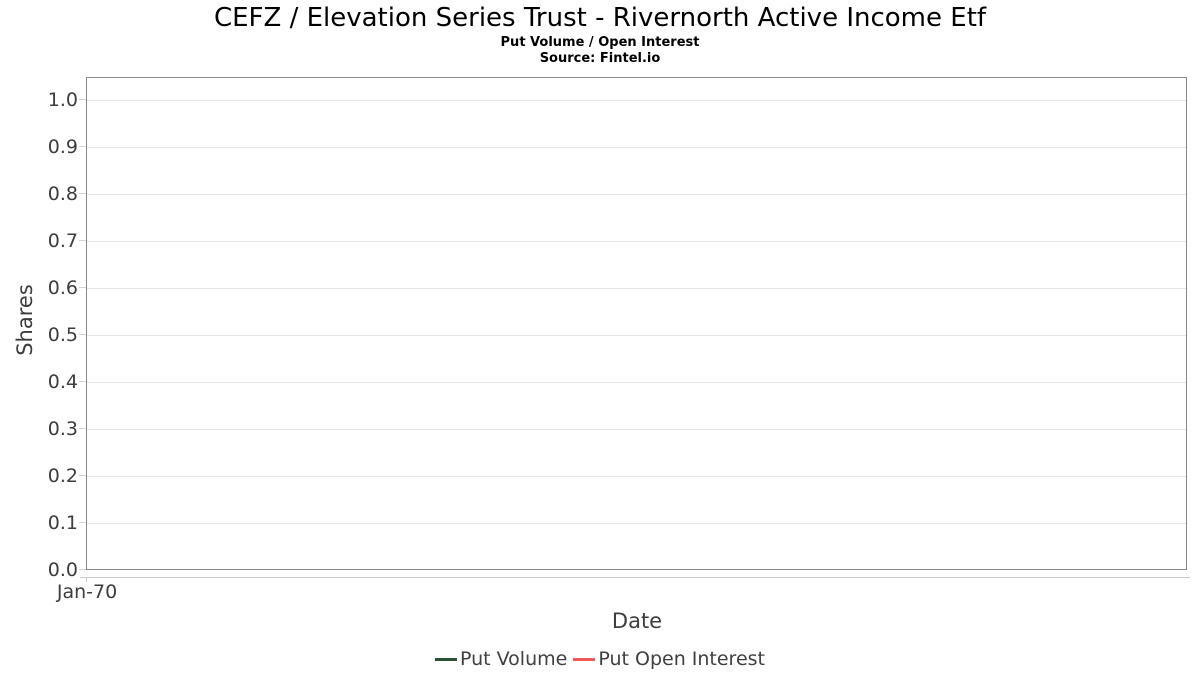 This screenshot has height=675, width=1200. I want to click on y-axis-tick-label: 0.4, so click(62, 382).